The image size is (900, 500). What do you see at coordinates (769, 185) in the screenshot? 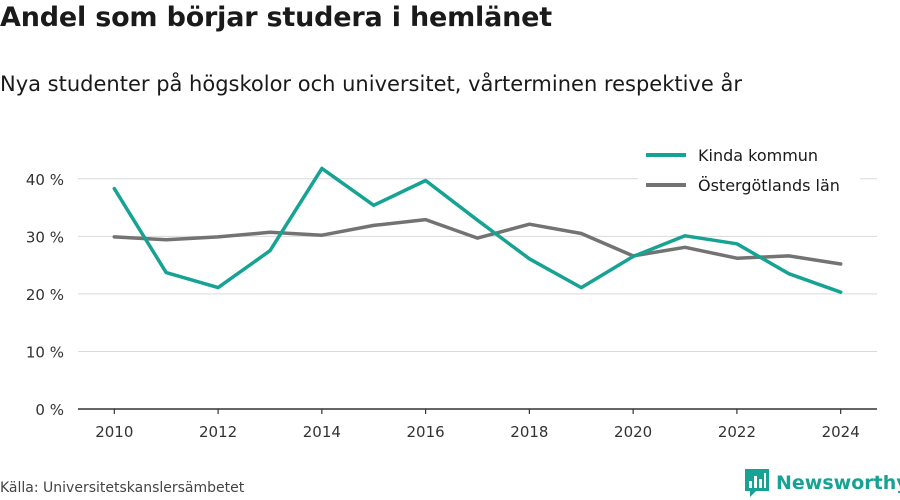
I see `legend-label-2: Östergötlands län` at bounding box center [769, 185].